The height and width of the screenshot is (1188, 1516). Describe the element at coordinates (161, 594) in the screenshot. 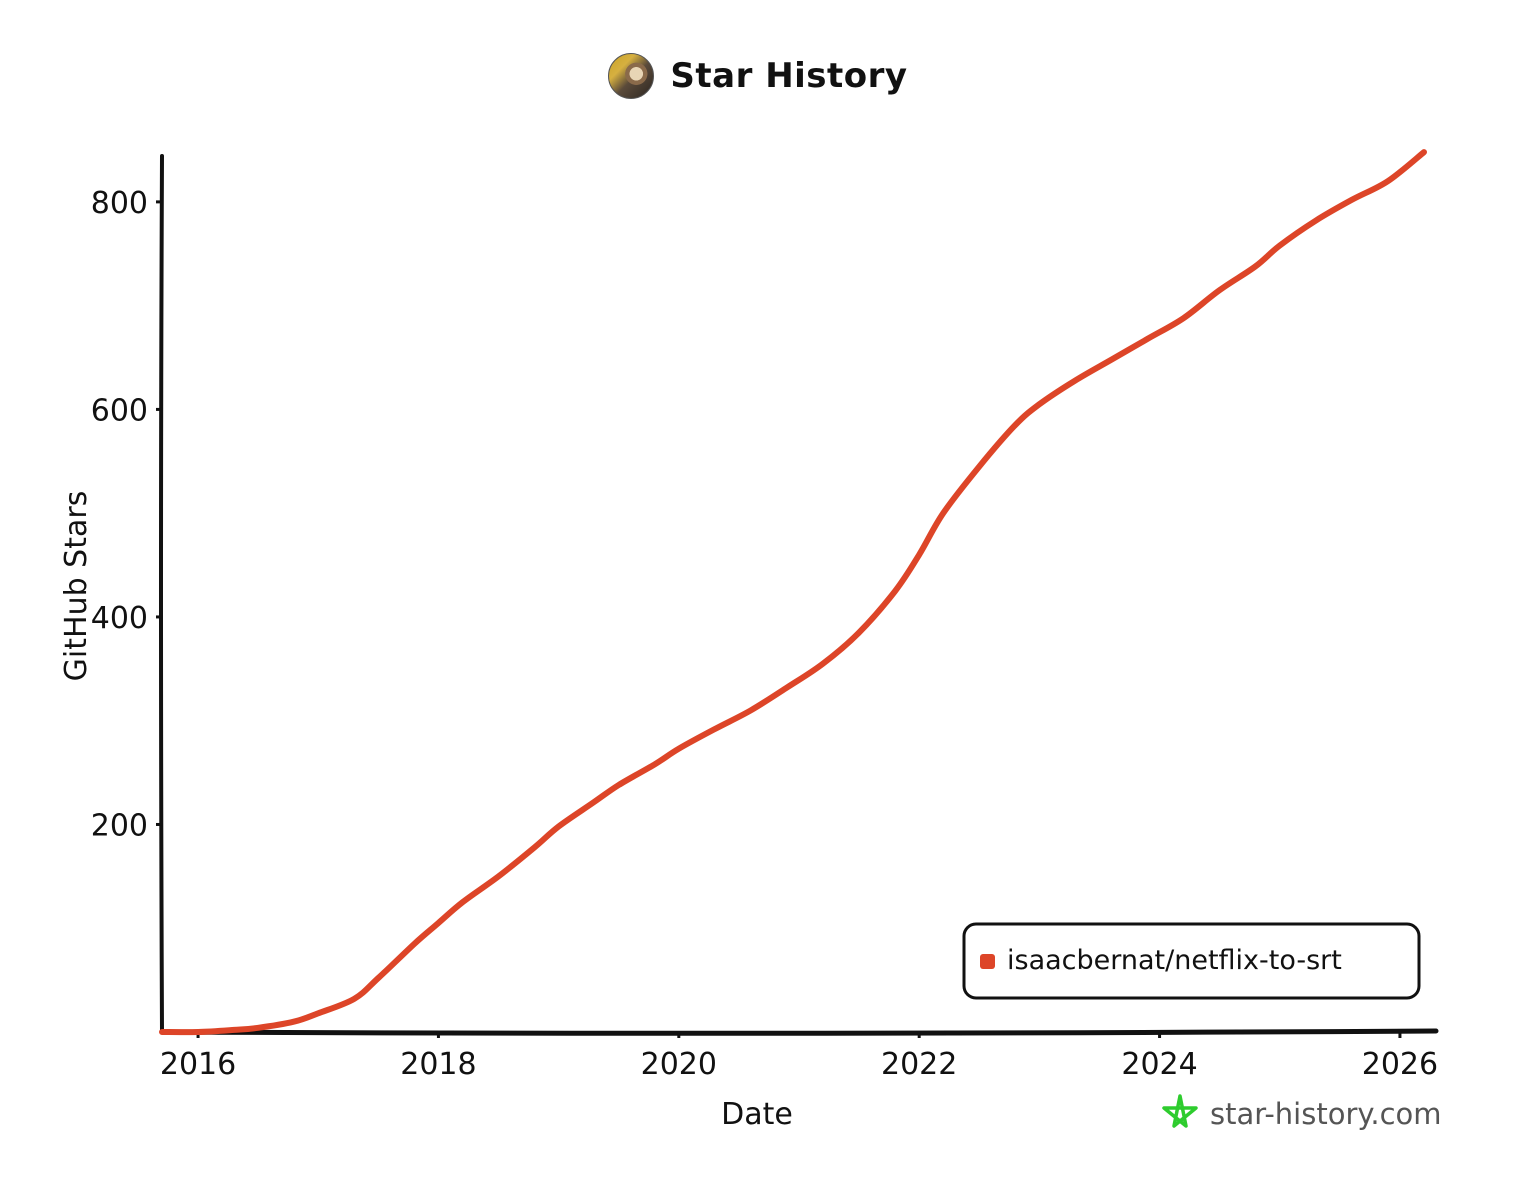

I see `y-axis-line` at that location.